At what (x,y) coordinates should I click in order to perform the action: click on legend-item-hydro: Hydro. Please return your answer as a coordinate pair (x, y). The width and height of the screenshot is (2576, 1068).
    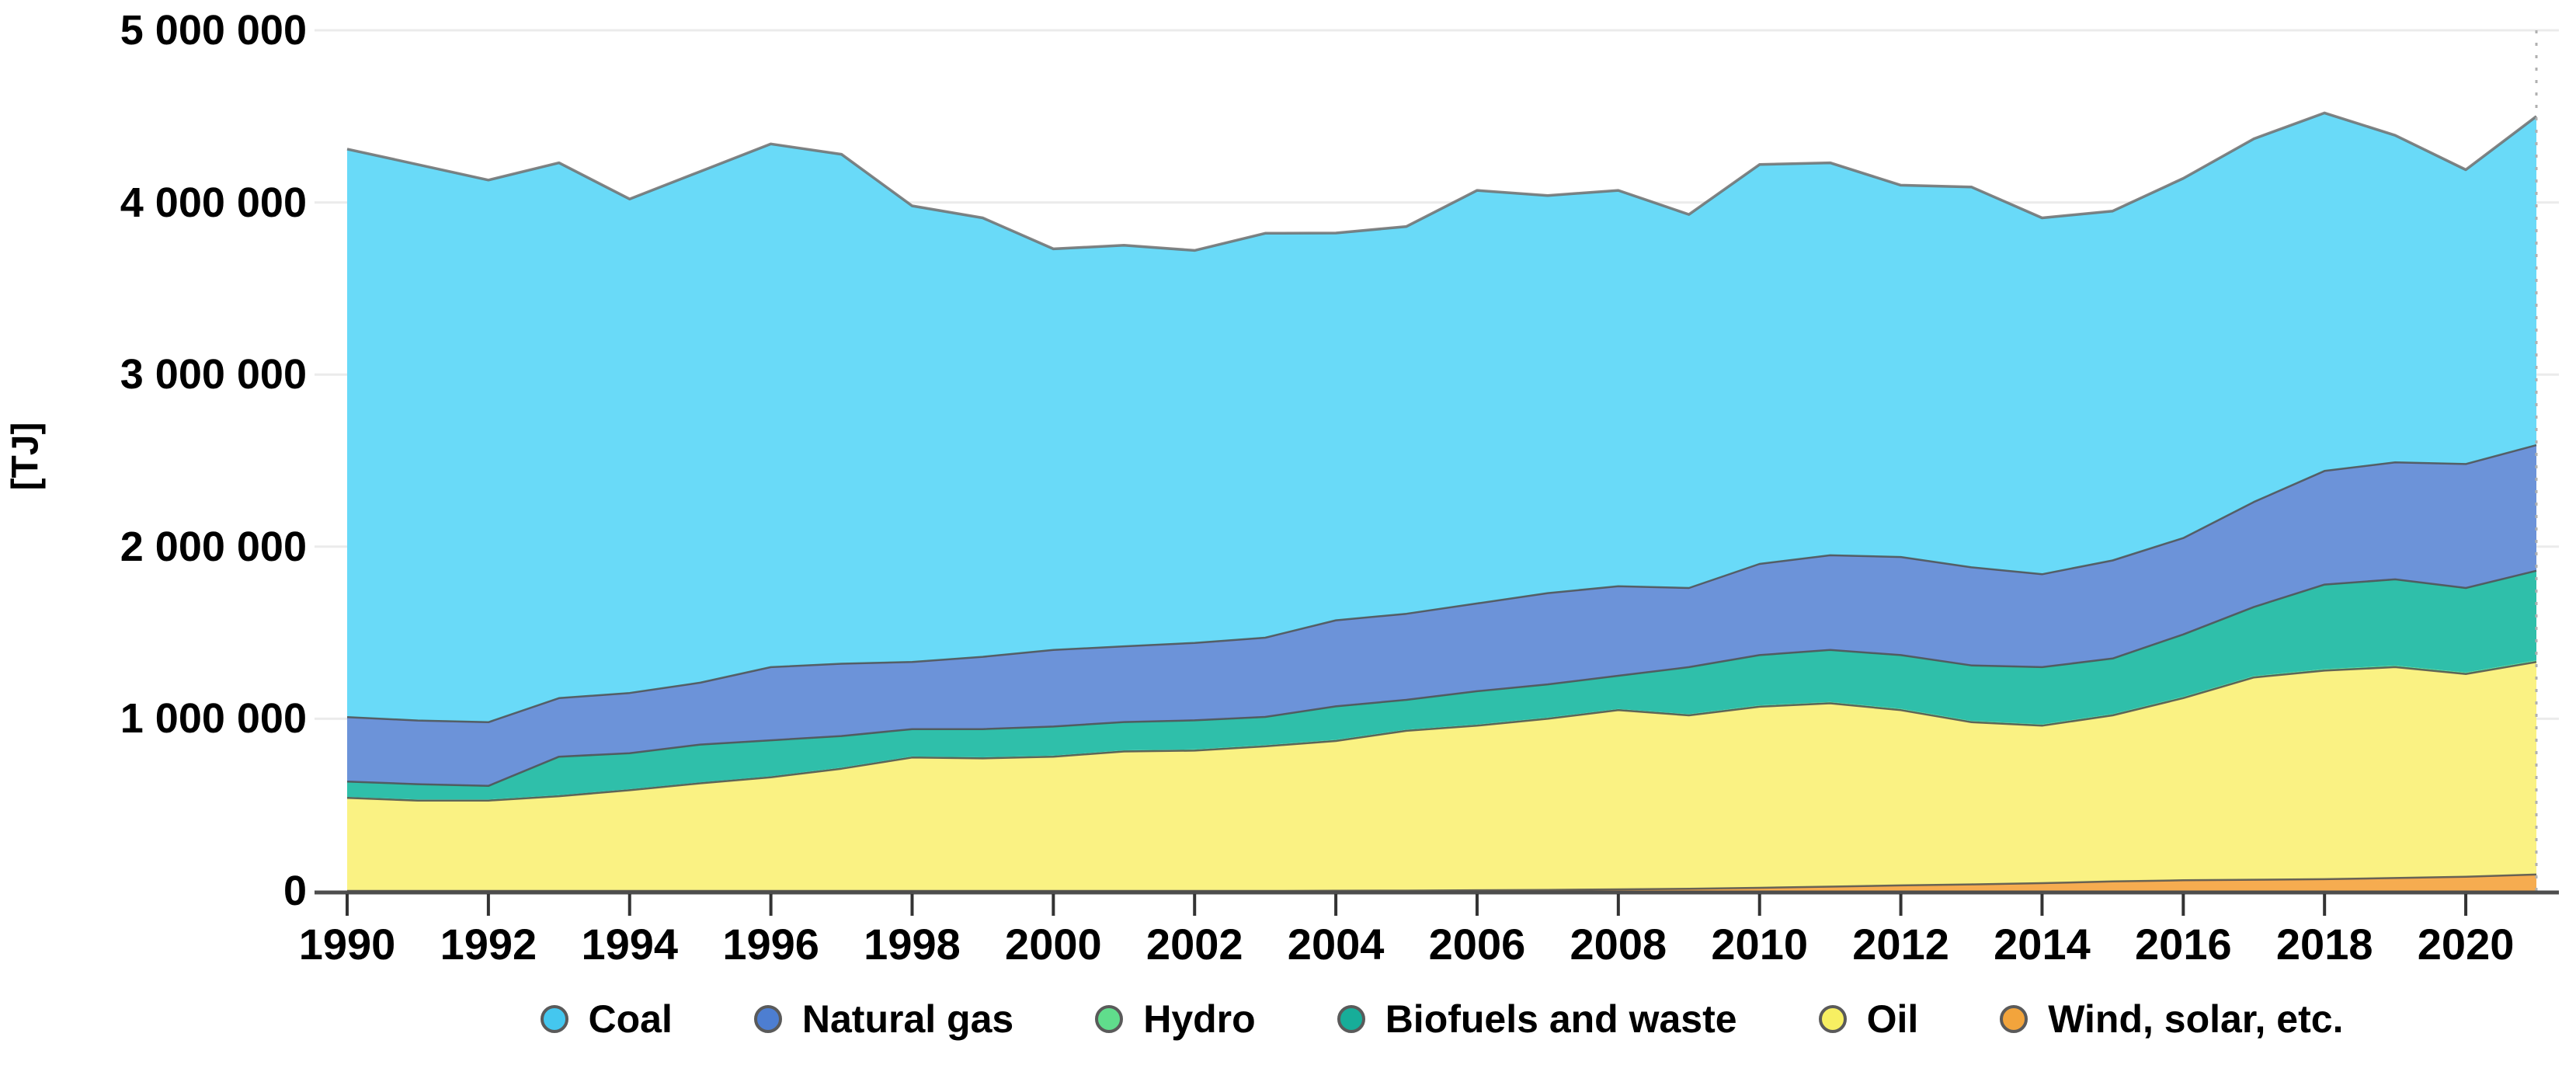
    Looking at the image, I should click on (1175, 1020).